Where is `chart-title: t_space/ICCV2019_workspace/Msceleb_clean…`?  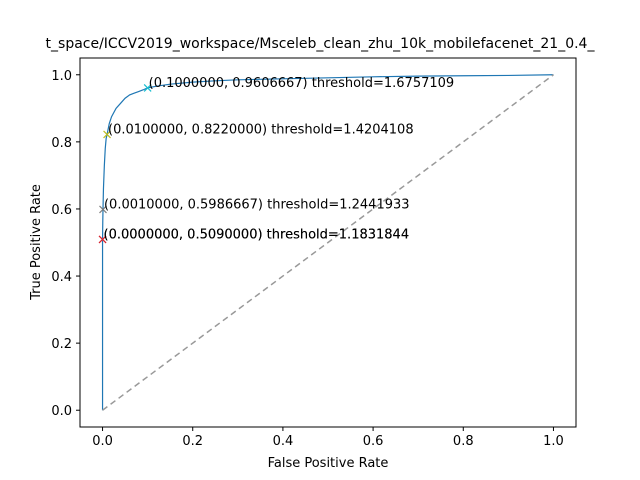 chart-title: t_space/ICCV2019_workspace/Msceleb_clean… is located at coordinates (321, 44).